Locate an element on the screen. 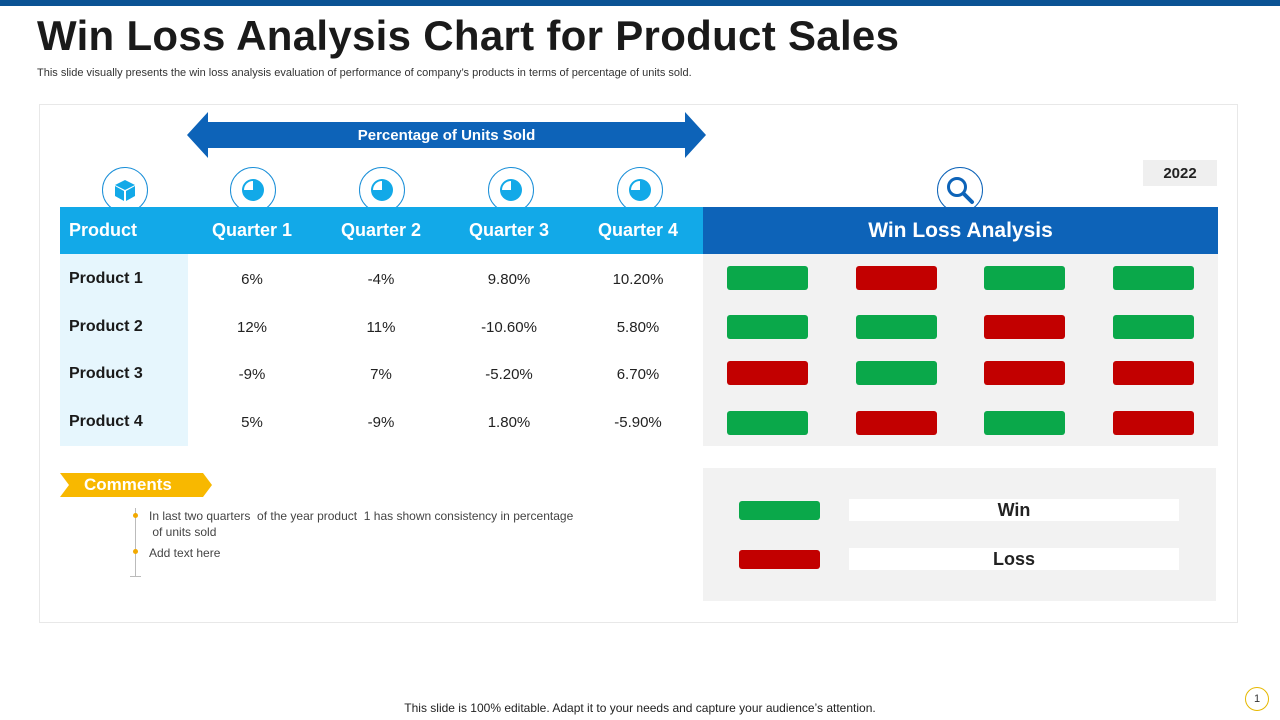 The image size is (1280, 720). table-cell: 7% is located at coordinates (381, 374).